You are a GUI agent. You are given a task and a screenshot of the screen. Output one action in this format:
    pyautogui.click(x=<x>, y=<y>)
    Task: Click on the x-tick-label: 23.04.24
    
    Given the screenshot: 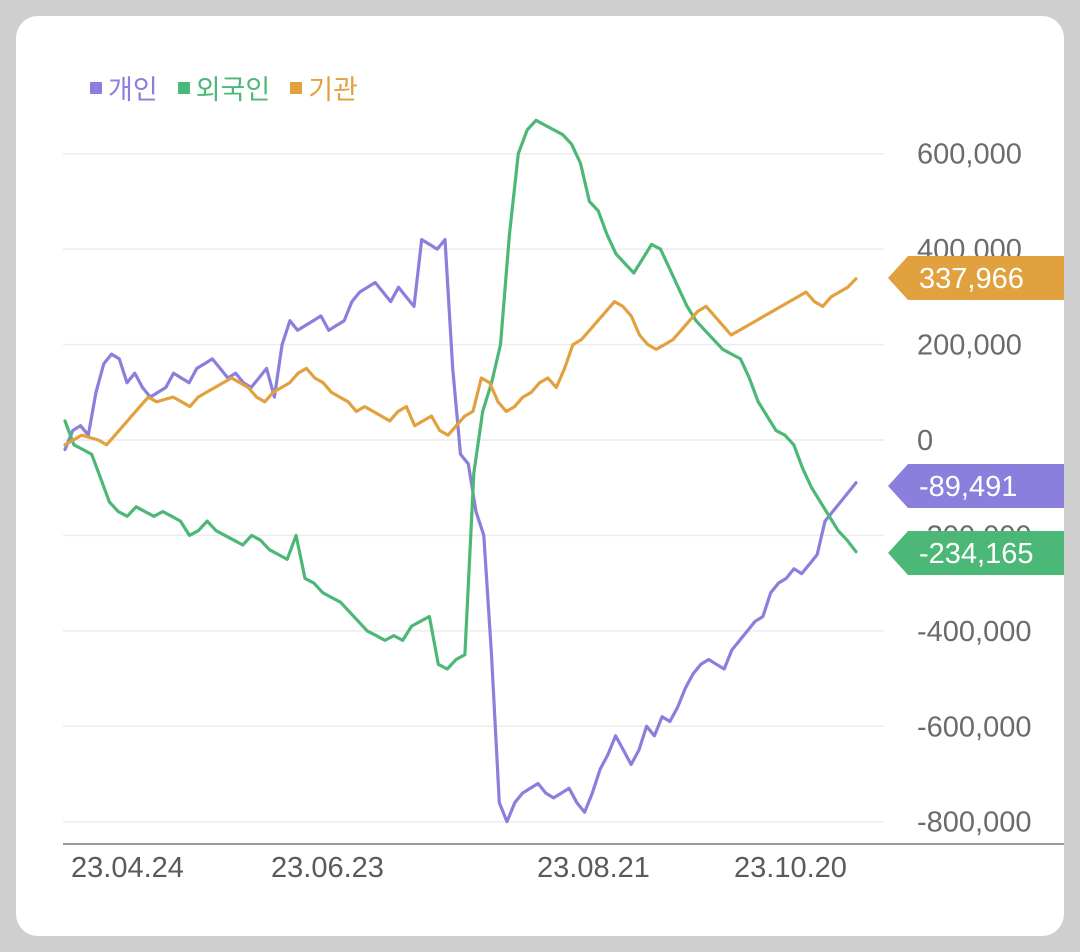 What is the action you would take?
    pyautogui.click(x=127, y=868)
    